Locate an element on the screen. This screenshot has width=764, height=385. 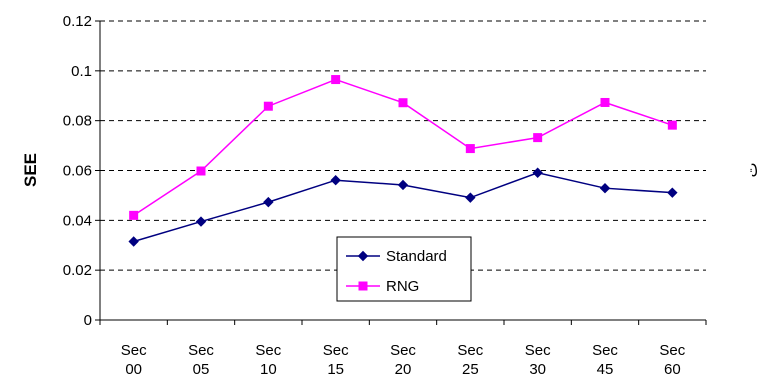
y-tick-label: 0.08 is located at coordinates (77, 121).